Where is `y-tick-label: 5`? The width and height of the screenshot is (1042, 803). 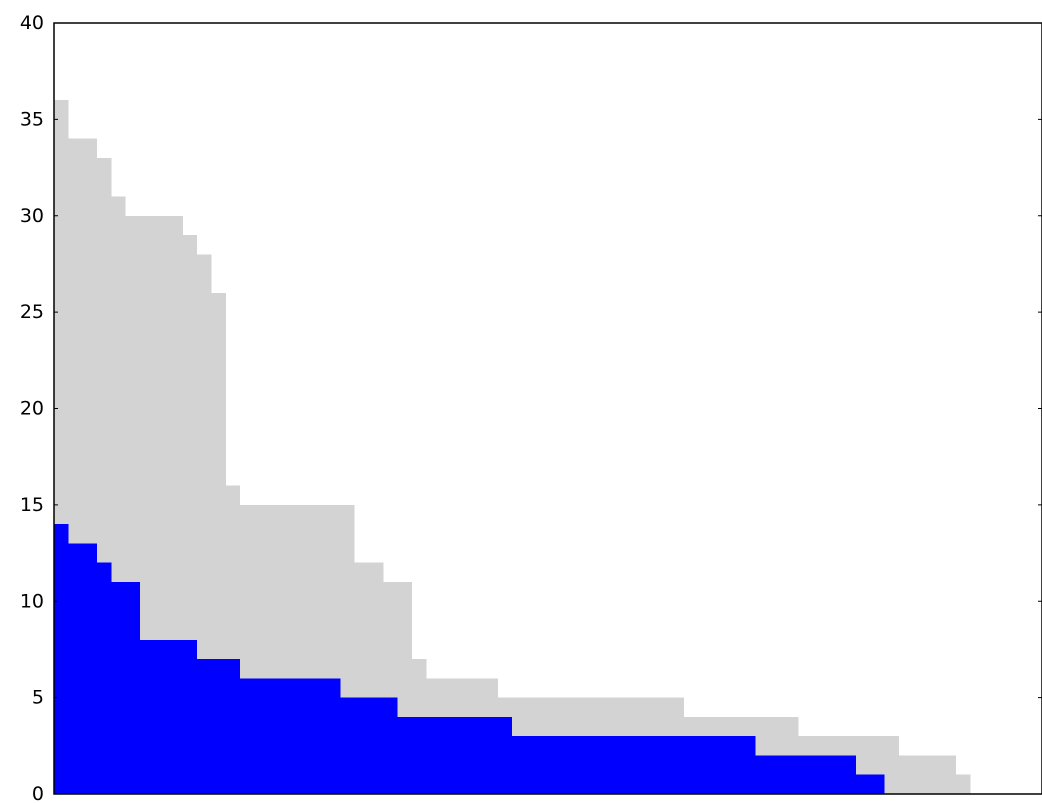 y-tick-label: 5 is located at coordinates (38, 698).